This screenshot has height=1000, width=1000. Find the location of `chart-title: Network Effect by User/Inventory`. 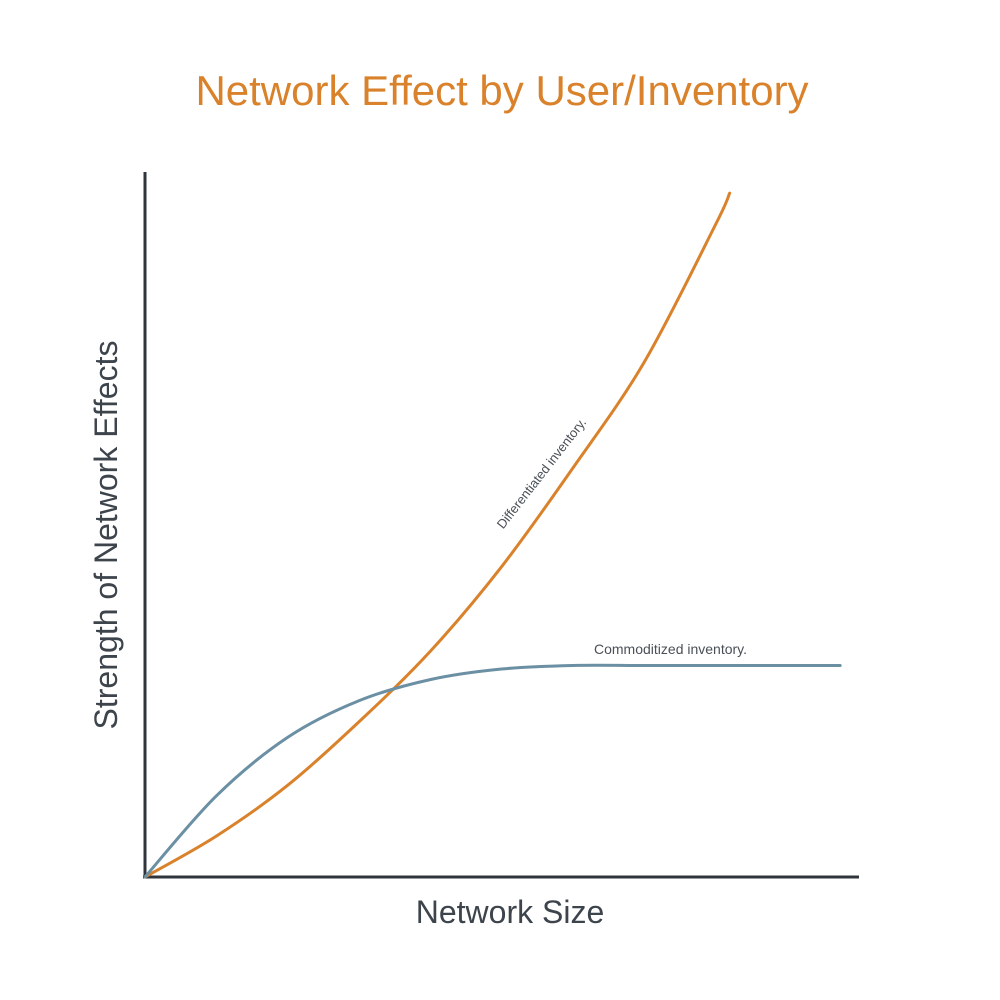

chart-title: Network Effect by User/Inventory is located at coordinates (501, 90).